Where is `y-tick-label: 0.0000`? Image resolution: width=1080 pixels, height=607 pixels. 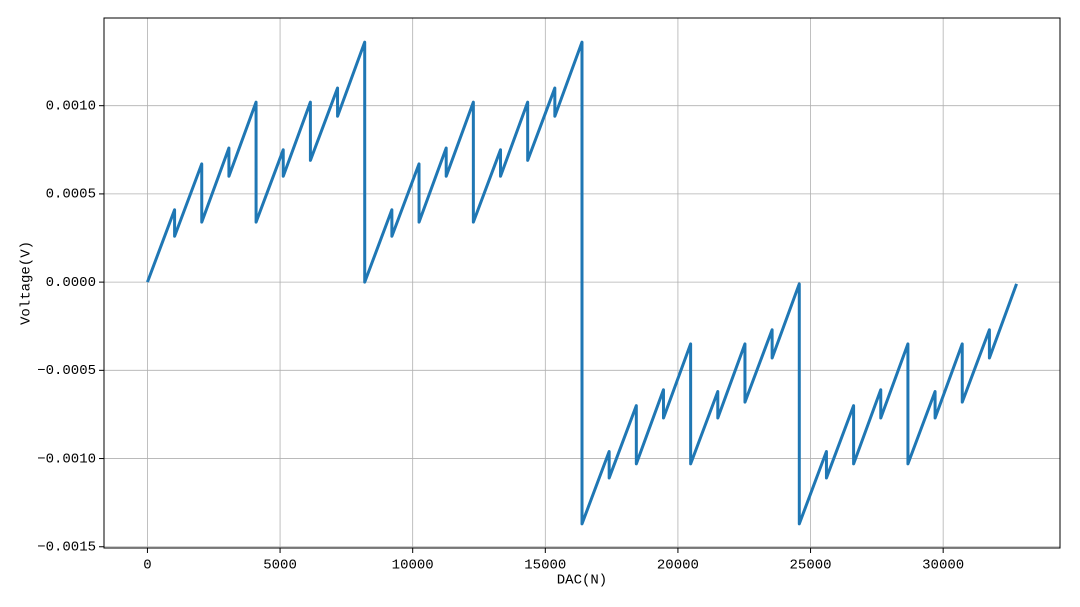 y-tick-label: 0.0000 is located at coordinates (71, 283).